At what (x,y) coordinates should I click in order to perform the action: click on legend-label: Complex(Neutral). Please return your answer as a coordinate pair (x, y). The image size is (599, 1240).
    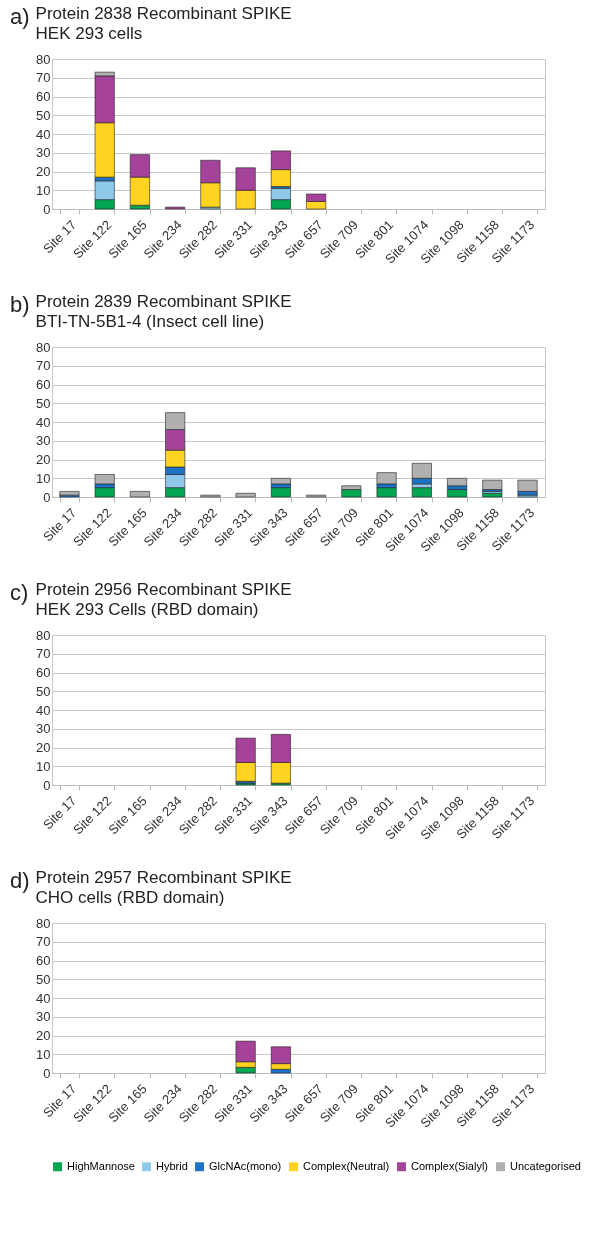
    Looking at the image, I should click on (346, 1165).